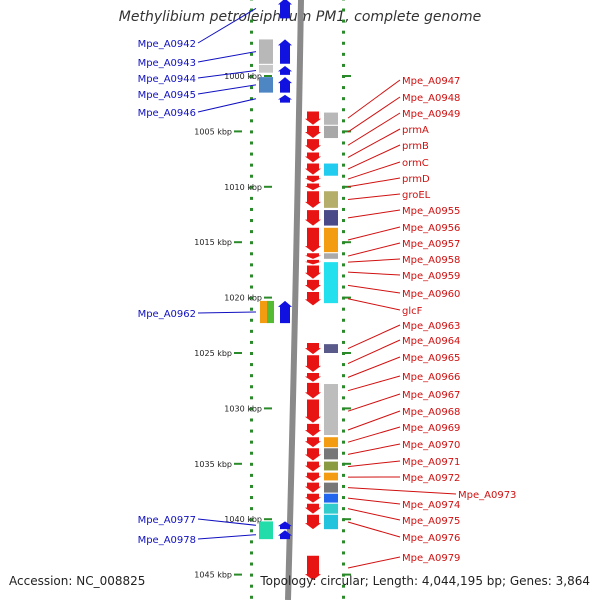 The height and width of the screenshot is (600, 600). What do you see at coordinates (243, 187) in the screenshot?
I see `scale-tick-label: 1010 kbp` at bounding box center [243, 187].